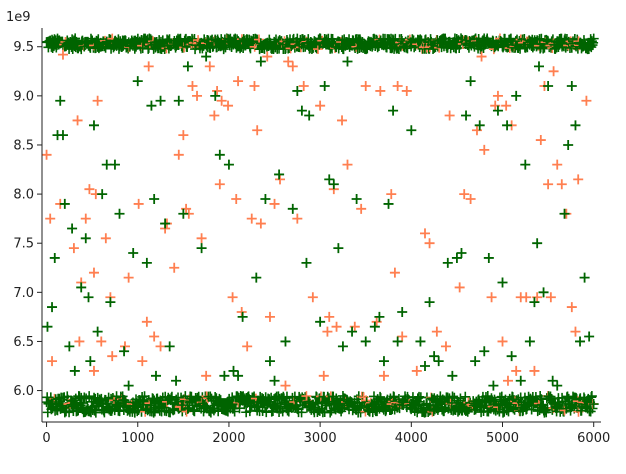 The height and width of the screenshot is (474, 626). I want to click on x-tick-label: 0, so click(46, 438).